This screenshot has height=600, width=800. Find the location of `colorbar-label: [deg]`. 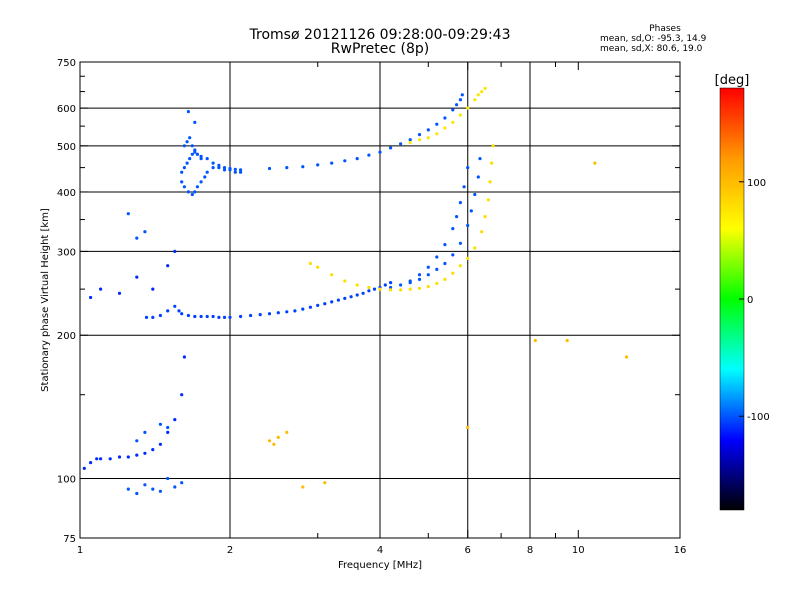

colorbar-label: [deg] is located at coordinates (732, 80).